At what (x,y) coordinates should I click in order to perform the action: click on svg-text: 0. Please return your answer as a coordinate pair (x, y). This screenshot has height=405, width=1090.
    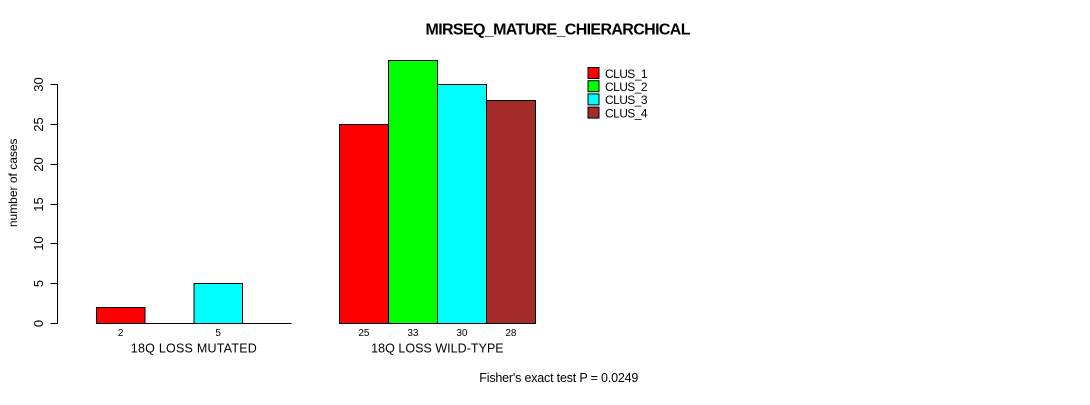
    Looking at the image, I should click on (38, 323).